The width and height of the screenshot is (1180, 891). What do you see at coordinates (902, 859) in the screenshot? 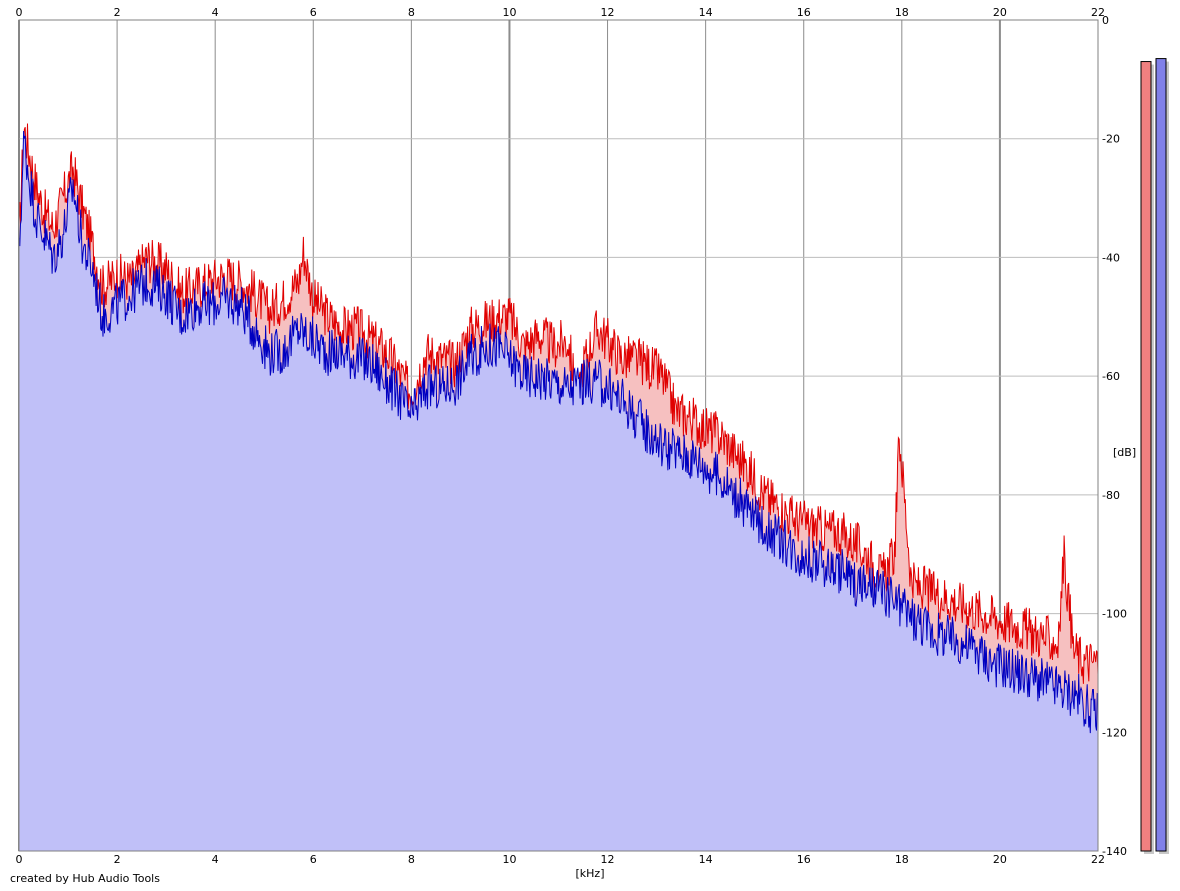
I see `x-tick-label-bottom: 18` at bounding box center [902, 859].